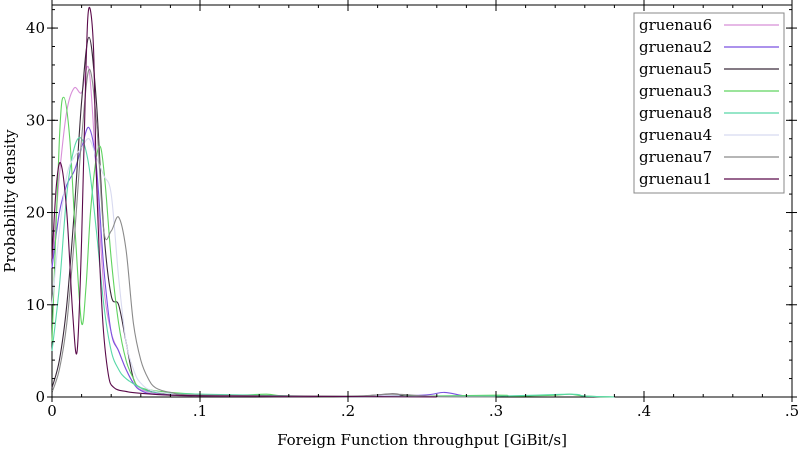  I want to click on y-tick-label: 30, so click(35, 120).